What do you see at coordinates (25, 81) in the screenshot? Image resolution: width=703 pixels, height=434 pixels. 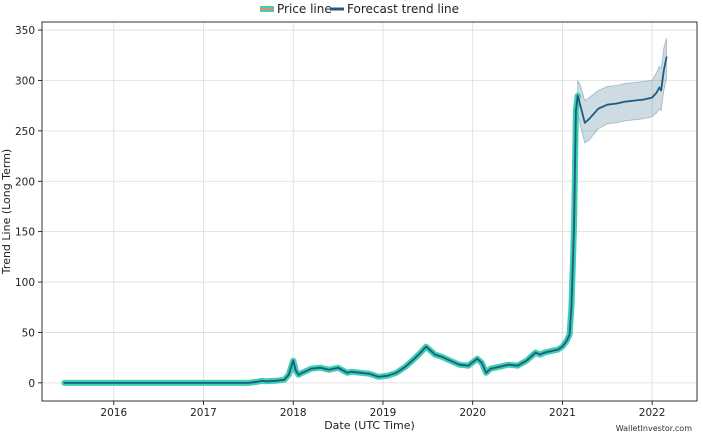 I see `y-tick-label: 300` at bounding box center [25, 81].